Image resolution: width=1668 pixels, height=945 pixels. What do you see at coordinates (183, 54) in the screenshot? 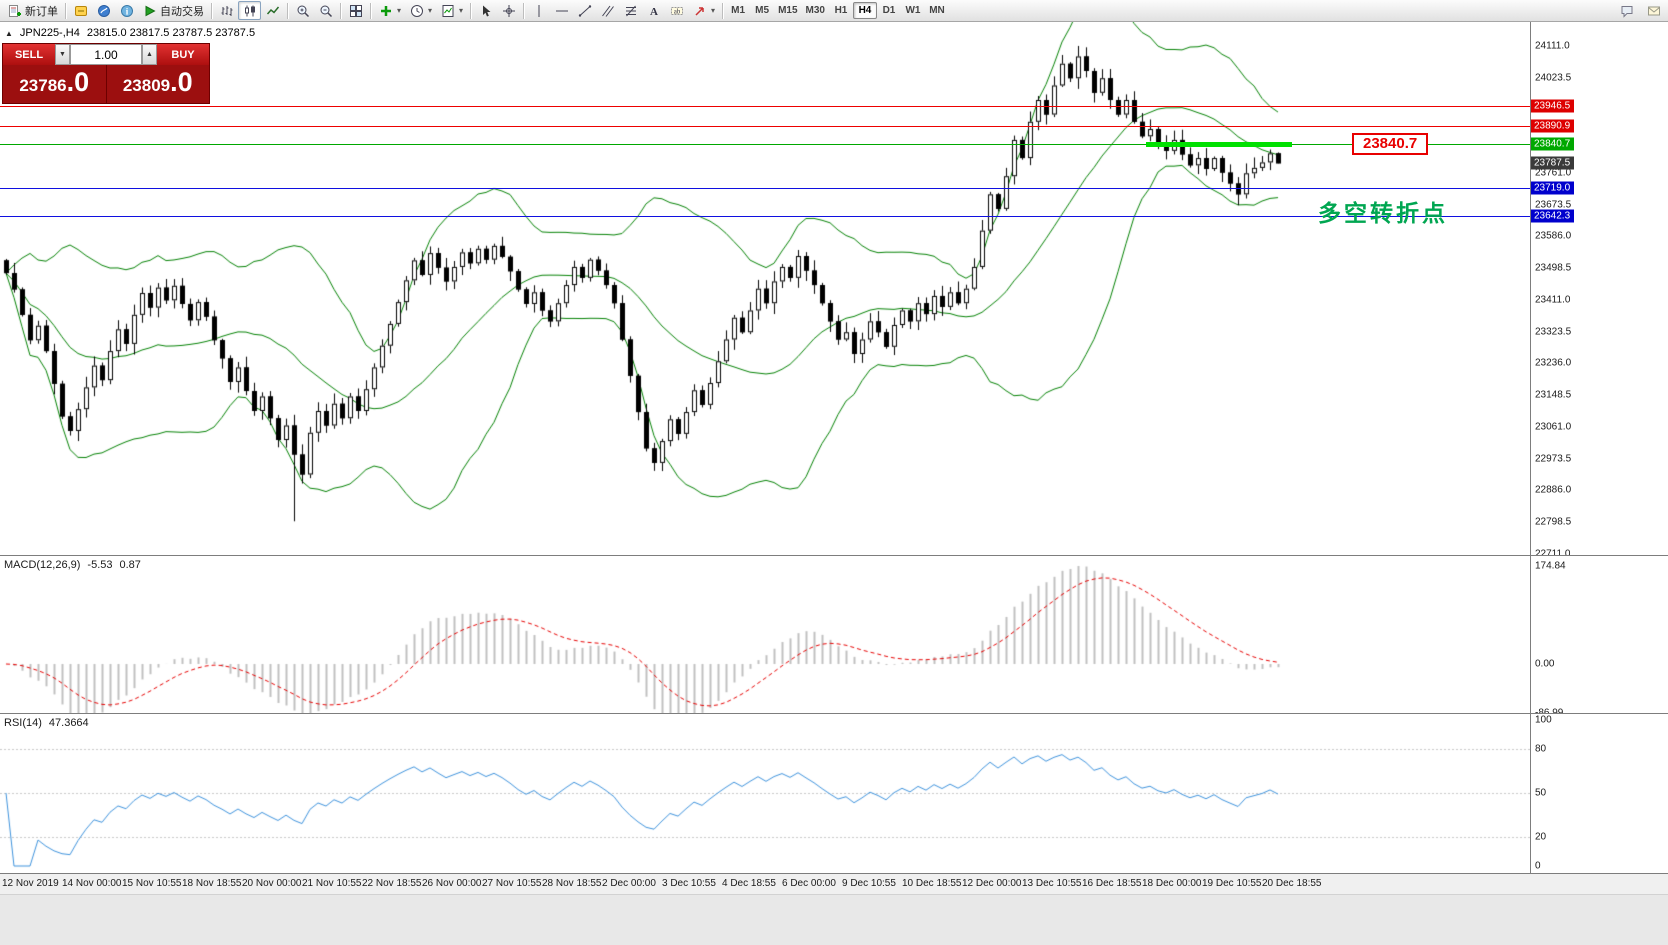
I see `buy-button: BUY` at bounding box center [183, 54].